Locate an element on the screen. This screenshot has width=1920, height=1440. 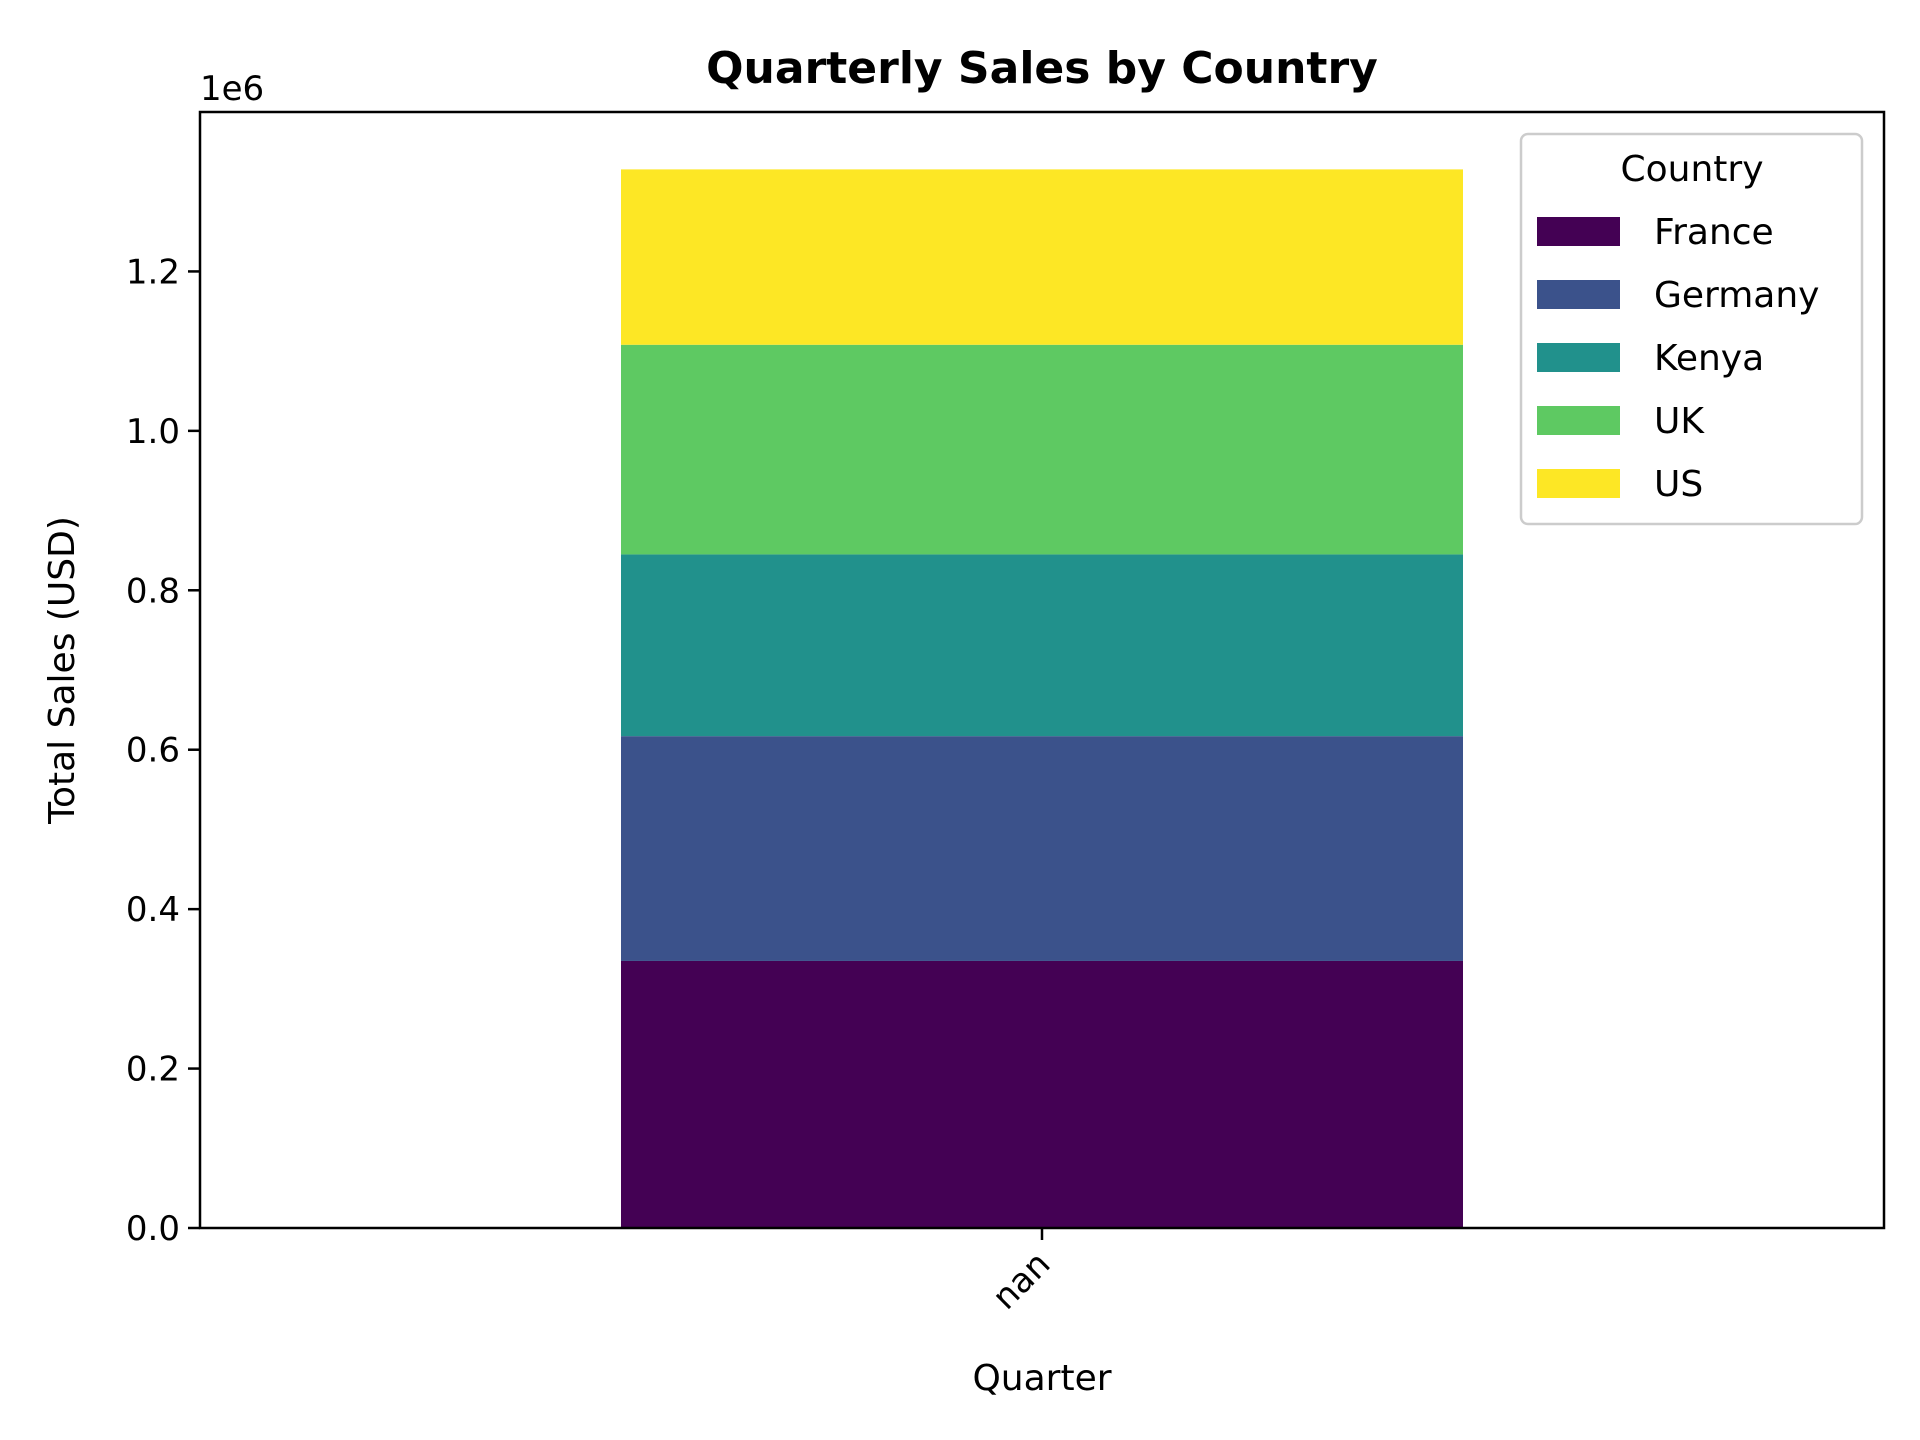
y-tick-label: 0.4 is located at coordinates (153, 910).